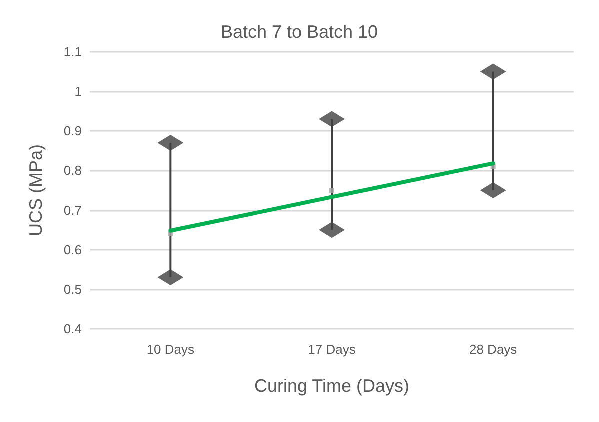  What do you see at coordinates (299, 32) in the screenshot?
I see `chart-title: Batch 7 to Batch 10` at bounding box center [299, 32].